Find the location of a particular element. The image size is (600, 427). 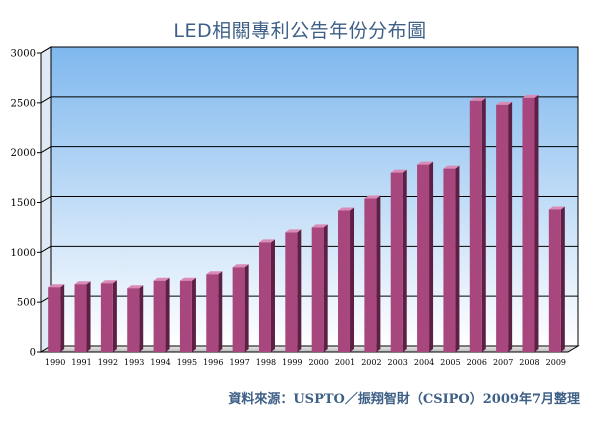

y-tick-label: 3000 is located at coordinates (23, 54).